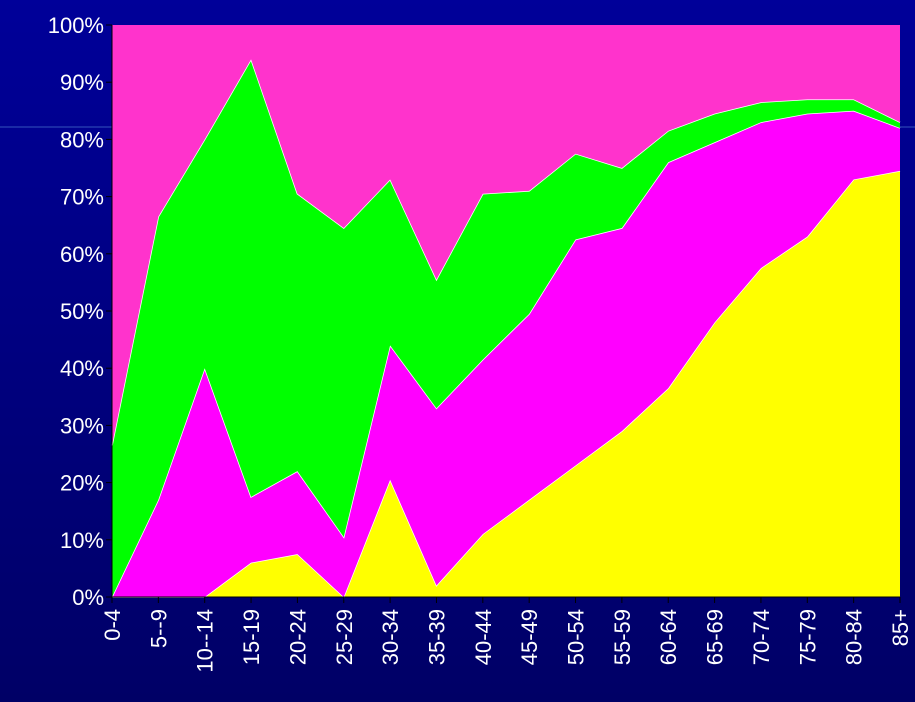 Image resolution: width=915 pixels, height=702 pixels. What do you see at coordinates (715, 637) in the screenshot?
I see `x-tick-label: 65-69` at bounding box center [715, 637].